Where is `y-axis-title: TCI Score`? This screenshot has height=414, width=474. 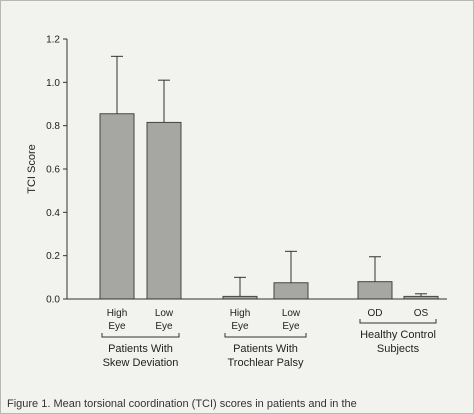 y-axis-title: TCI Score is located at coordinates (32, 169).